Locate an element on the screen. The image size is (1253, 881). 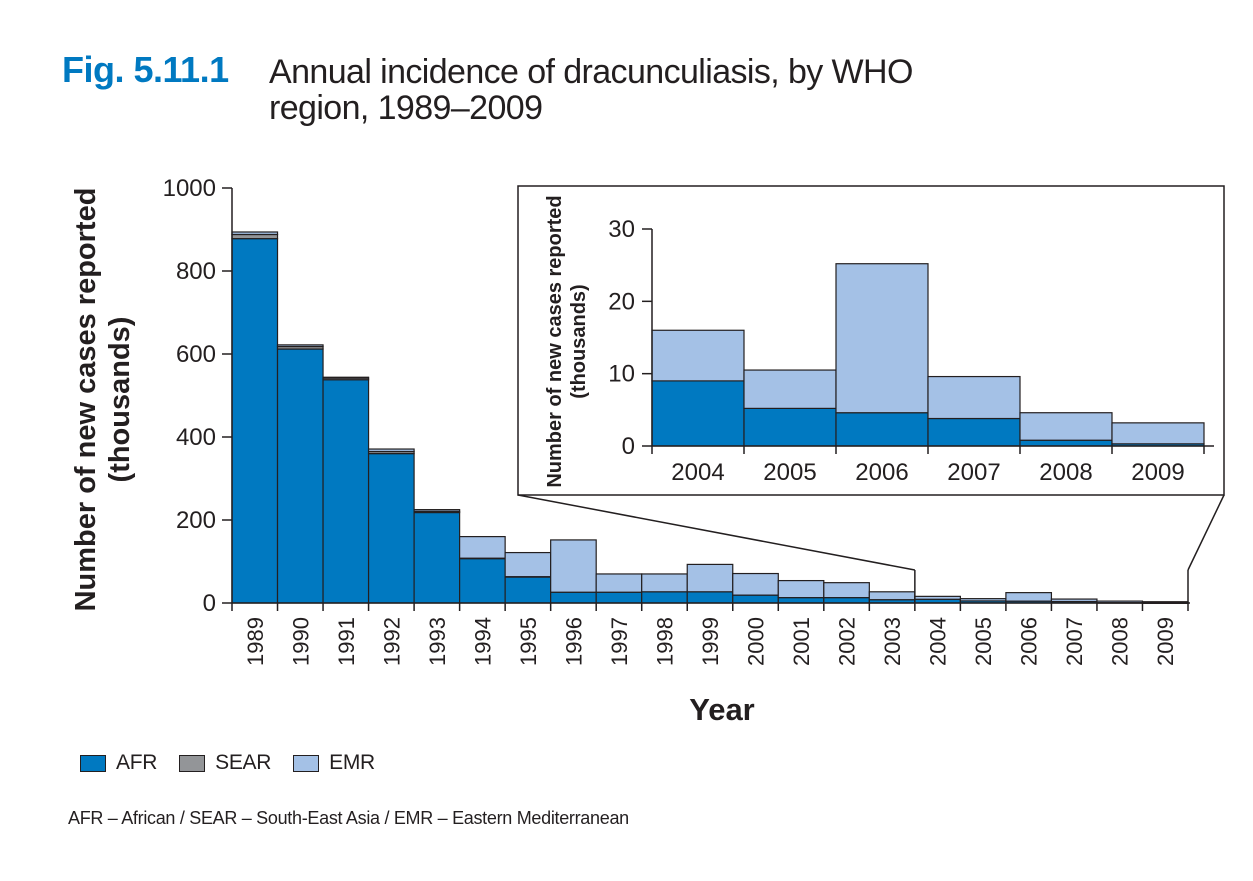
bar-1990-emr is located at coordinates (300, 346).